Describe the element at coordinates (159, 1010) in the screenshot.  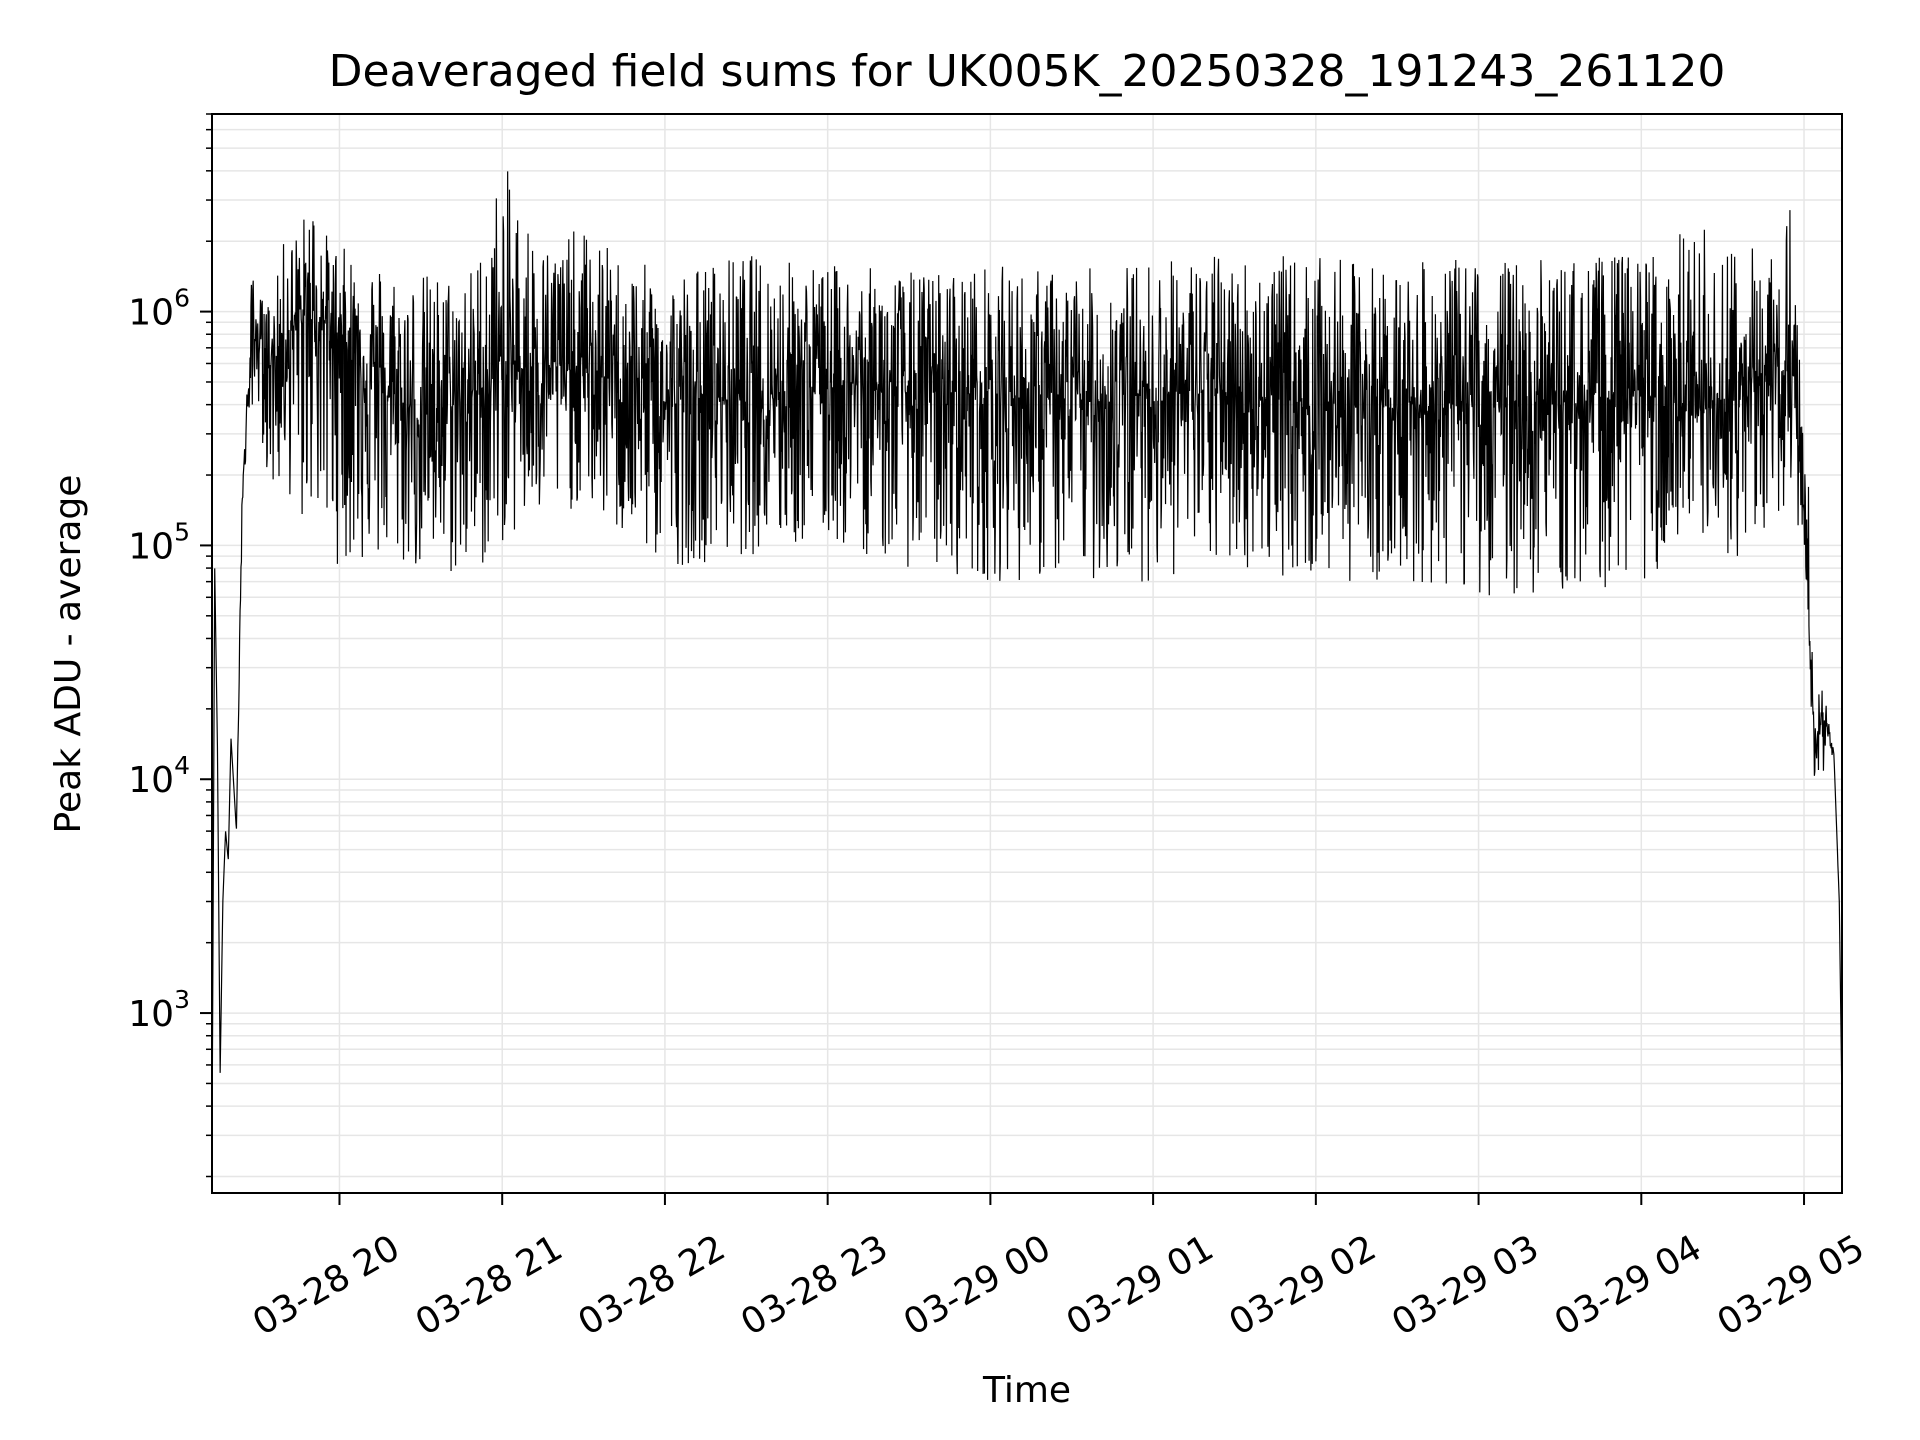
I see `y-tick-label: 10³` at that location.